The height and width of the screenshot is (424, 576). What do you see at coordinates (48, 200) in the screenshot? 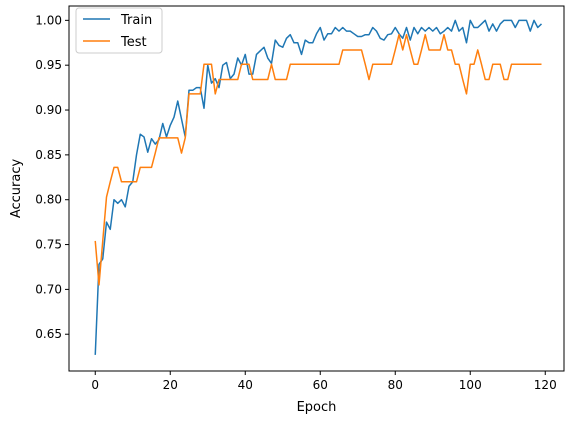
I see `y-tick-label: 0.80` at bounding box center [48, 200].